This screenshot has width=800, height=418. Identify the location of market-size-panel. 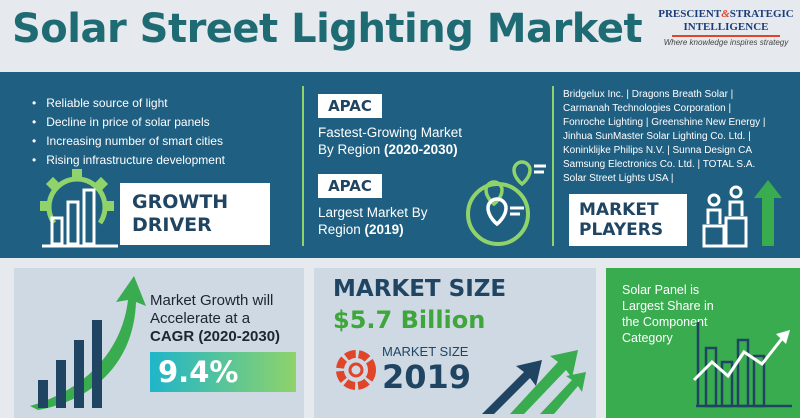
(455, 343).